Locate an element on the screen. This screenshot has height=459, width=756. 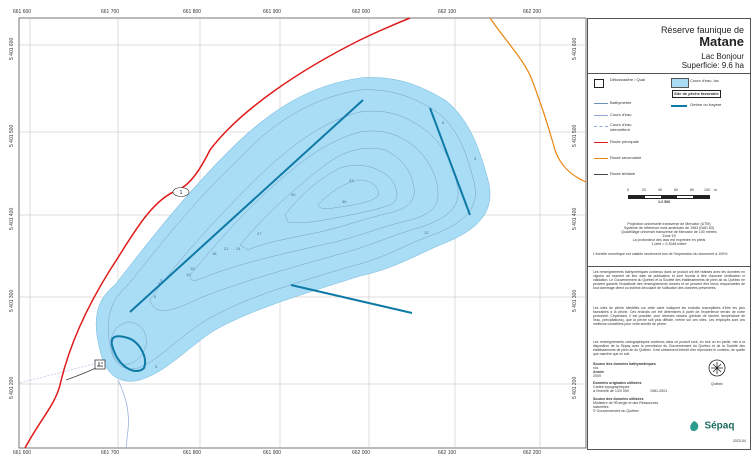
easting-label-bottom: 661 700 is located at coordinates (110, 453).